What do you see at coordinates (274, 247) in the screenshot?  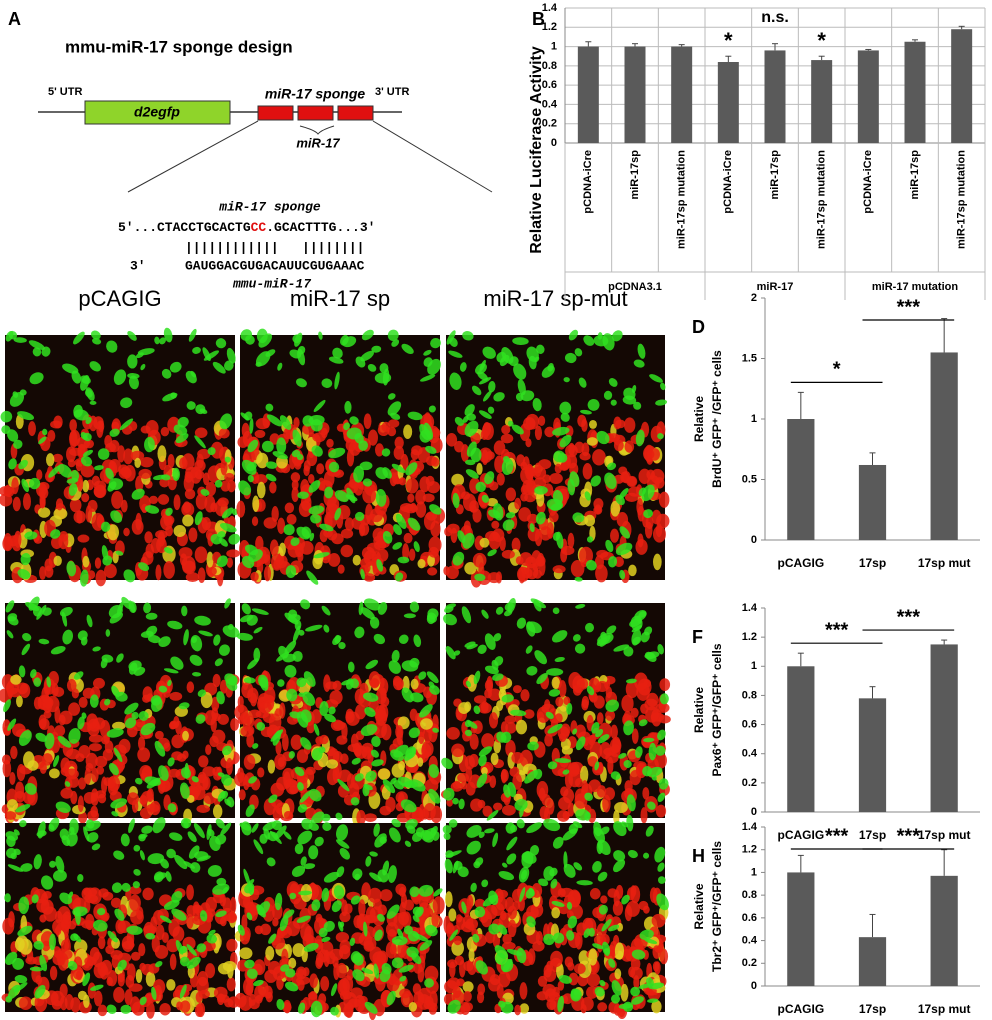 I see `pairing: |||||||||||| ||||||||` at bounding box center [274, 247].